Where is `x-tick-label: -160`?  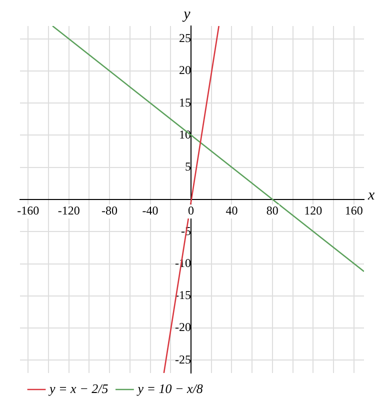
x-tick-label: -160 is located at coordinates (28, 211).